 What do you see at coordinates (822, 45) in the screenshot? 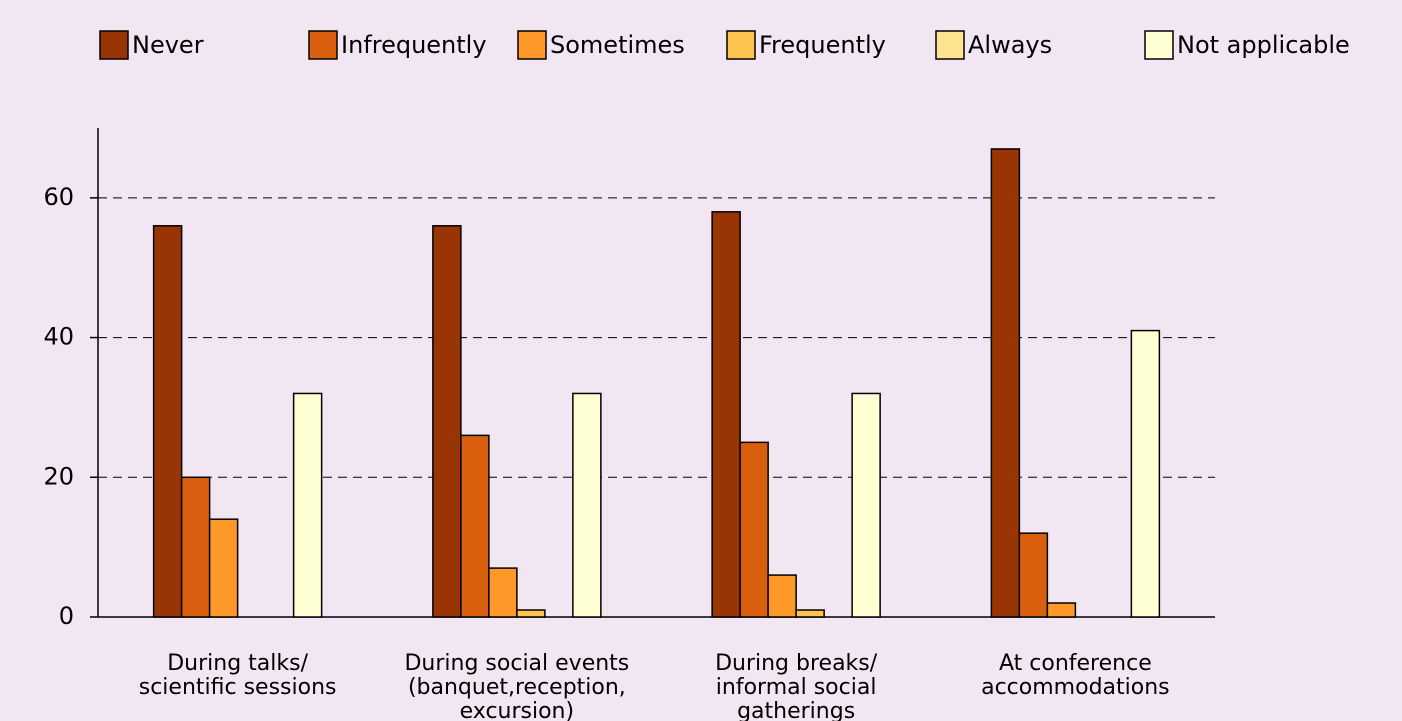
I see `legend-label: Frequently` at bounding box center [822, 45].